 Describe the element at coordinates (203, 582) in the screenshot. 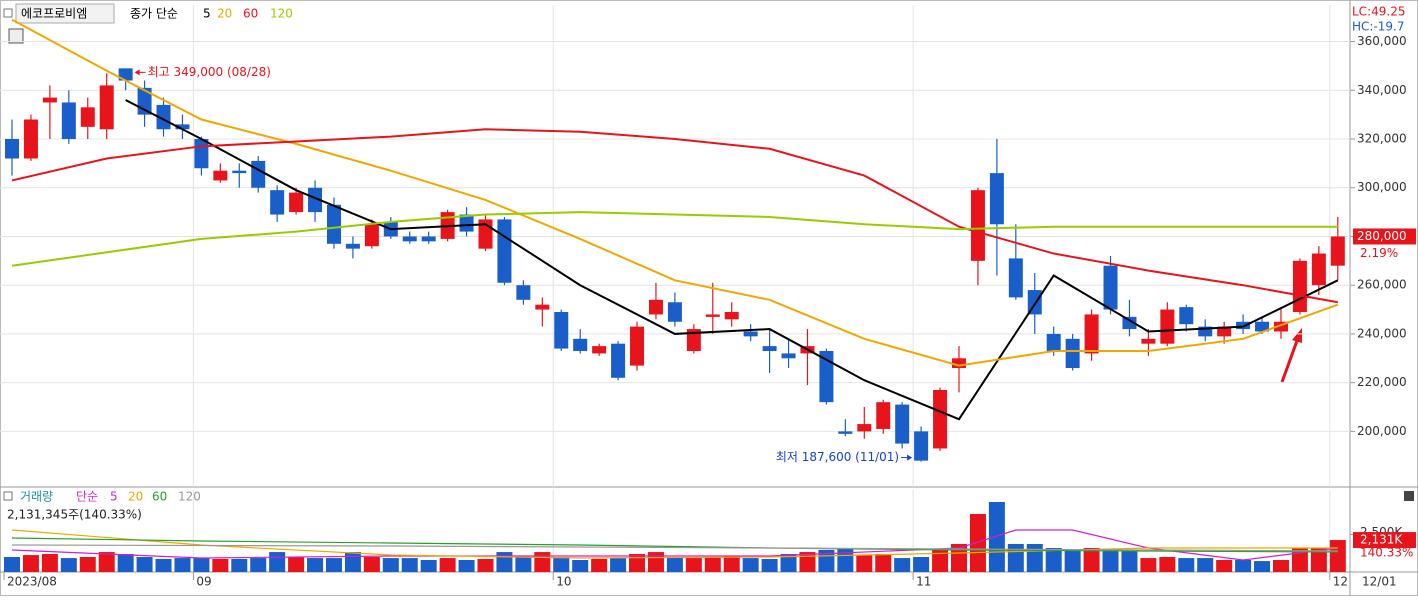

I see `x-tick-label: 09` at that location.